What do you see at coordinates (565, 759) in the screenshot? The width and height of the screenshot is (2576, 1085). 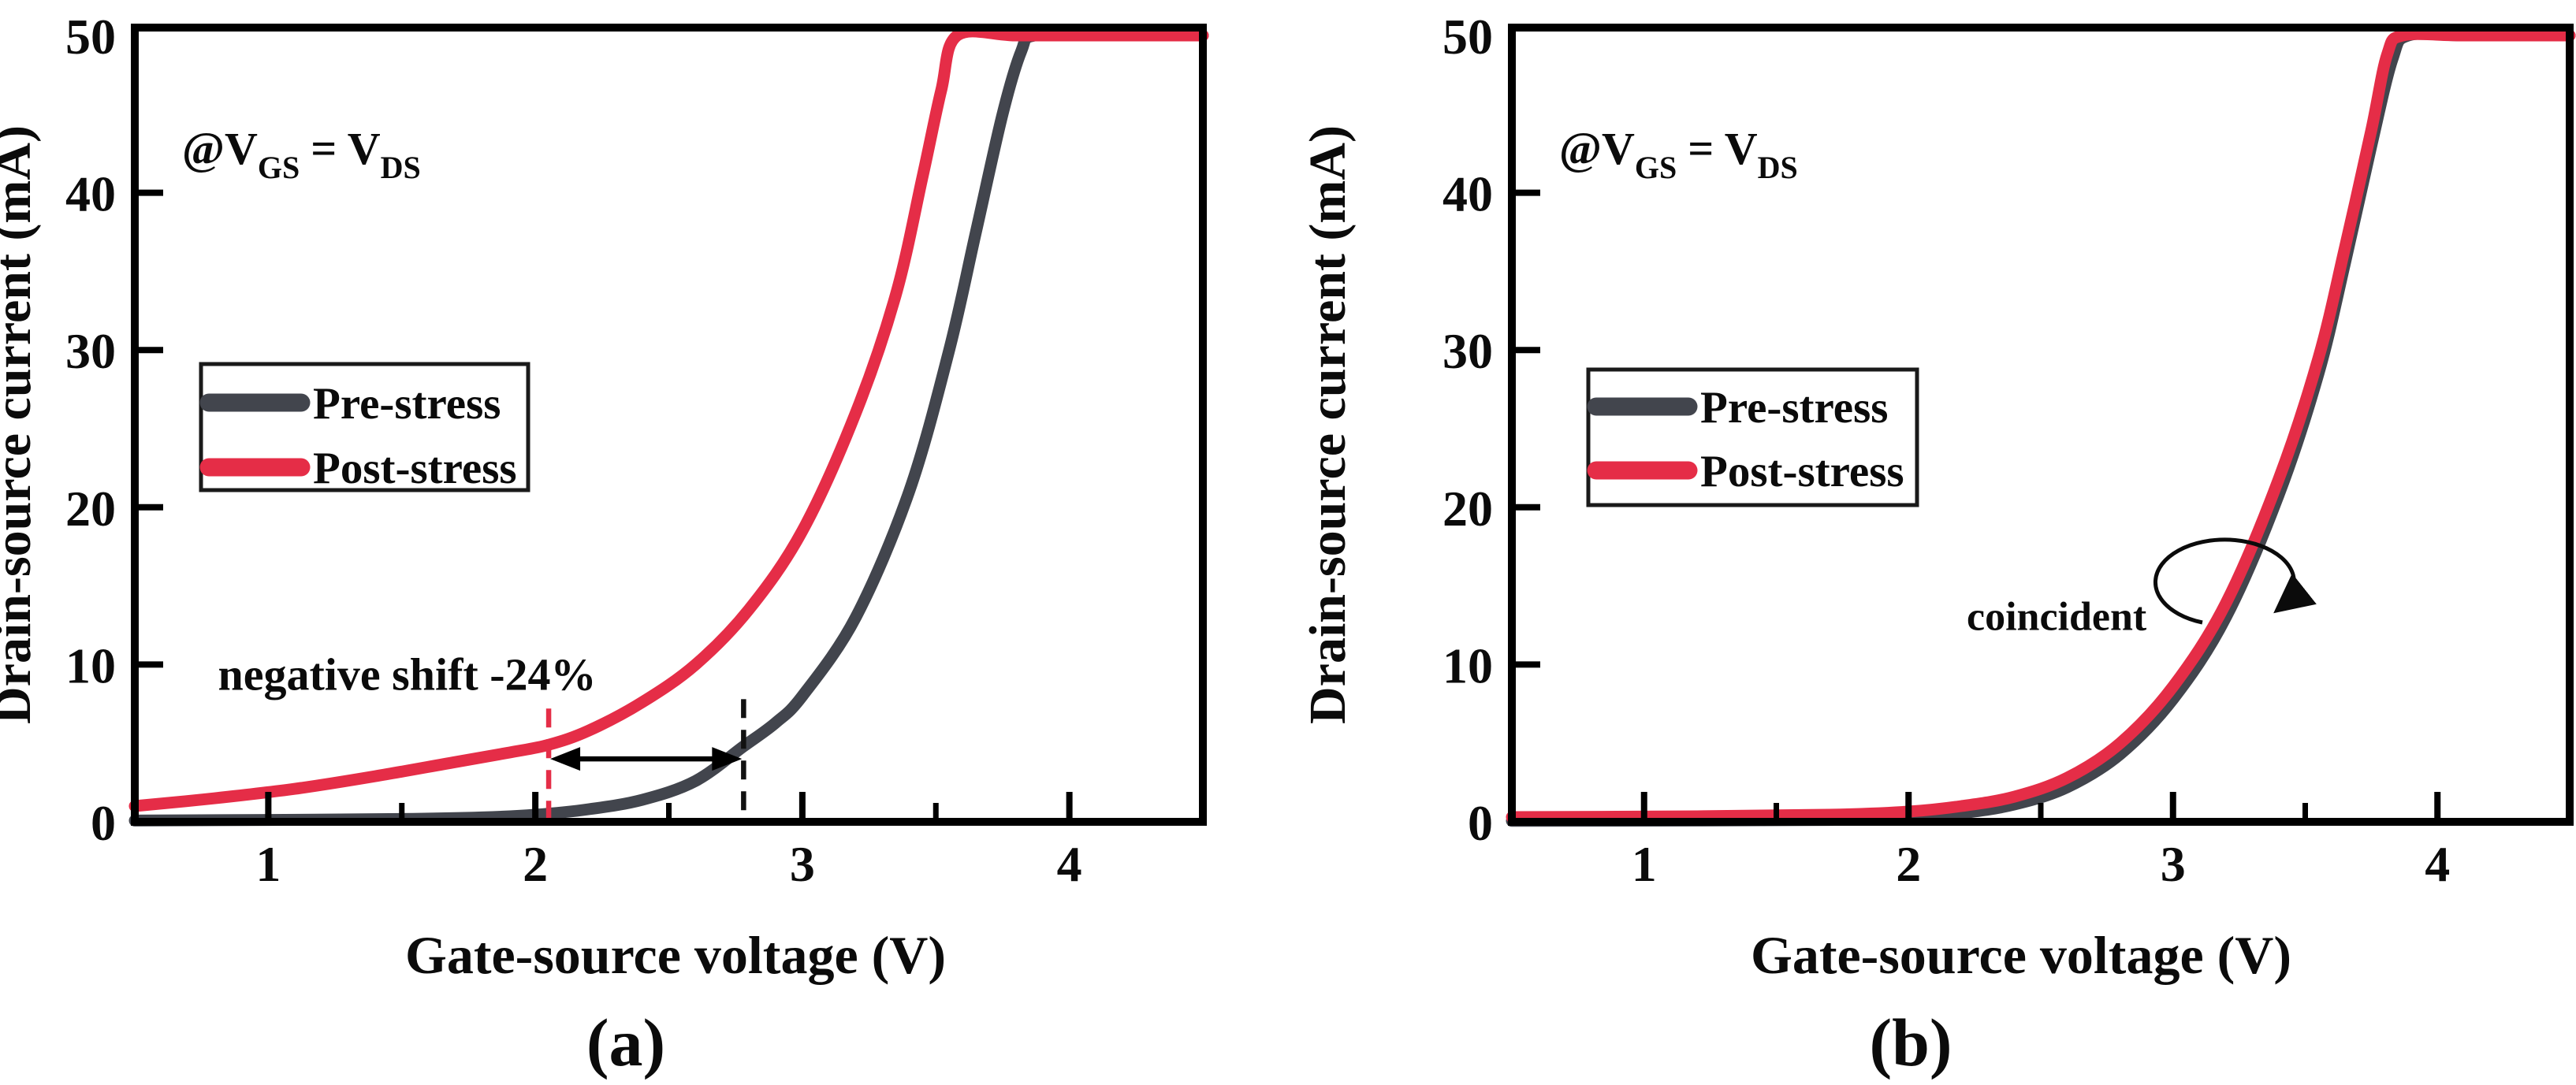 I see `shift-arrowhead-left` at bounding box center [565, 759].